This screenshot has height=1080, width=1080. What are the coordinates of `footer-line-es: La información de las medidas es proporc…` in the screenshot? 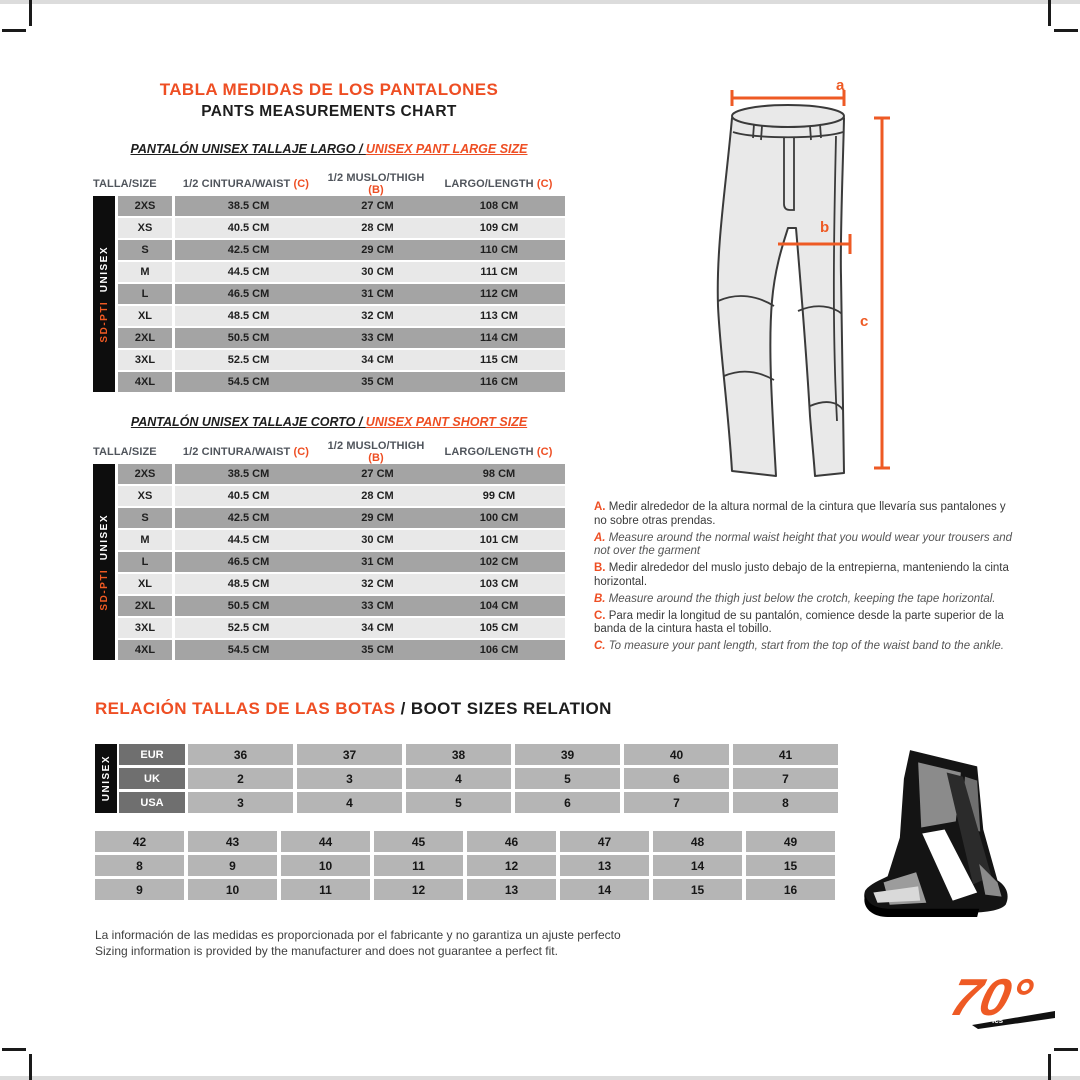 It's located at (358, 935).